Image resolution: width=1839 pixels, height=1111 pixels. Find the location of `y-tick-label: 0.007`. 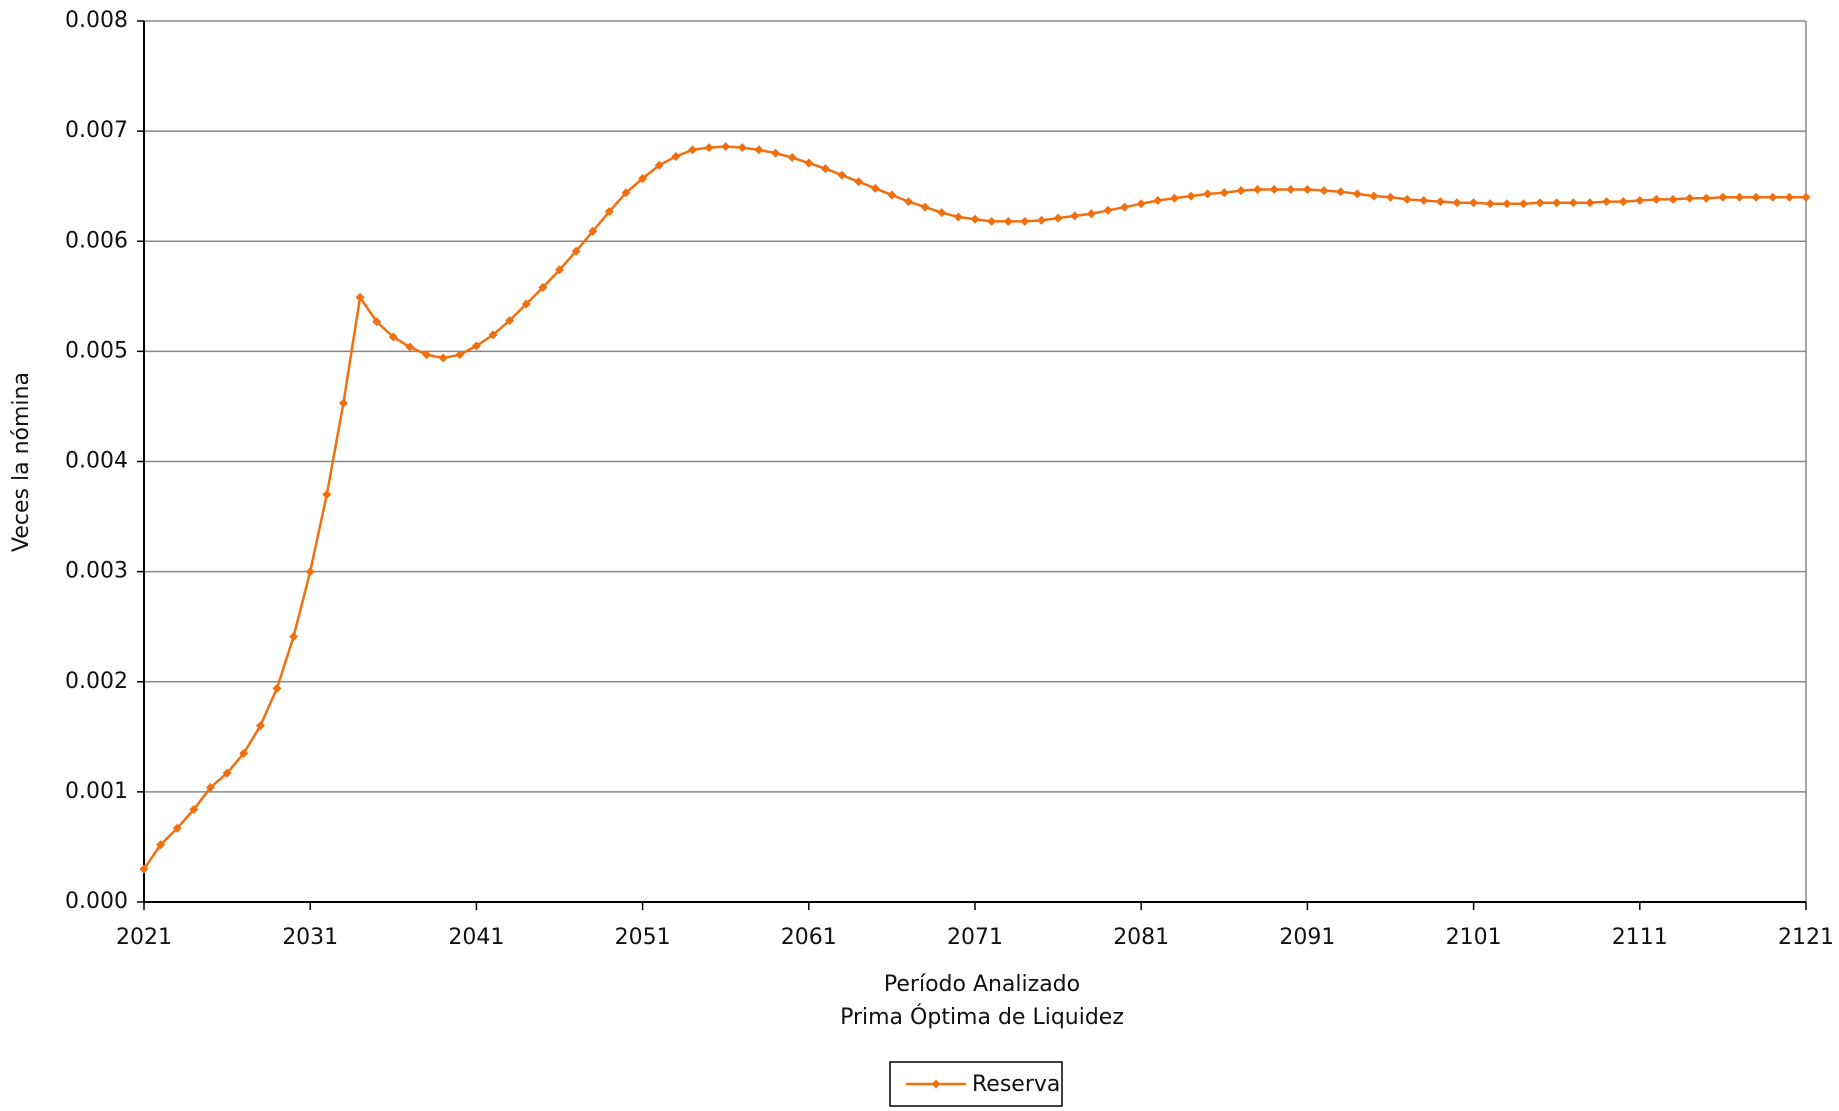

y-tick-label: 0.007 is located at coordinates (96, 130).